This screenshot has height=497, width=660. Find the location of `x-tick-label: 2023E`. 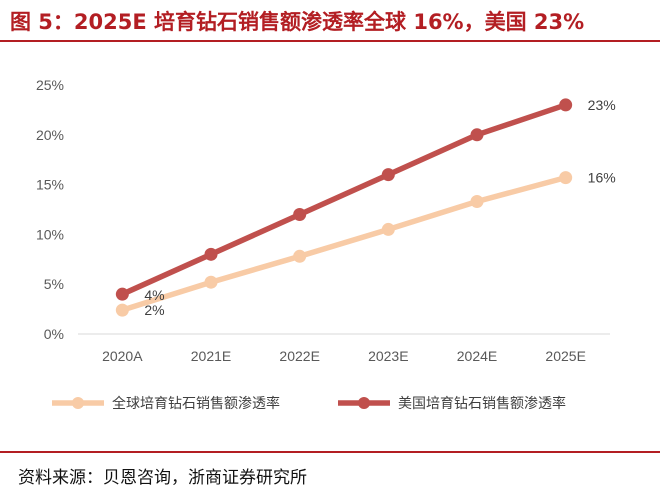

x-tick-label: 2023E is located at coordinates (388, 356).